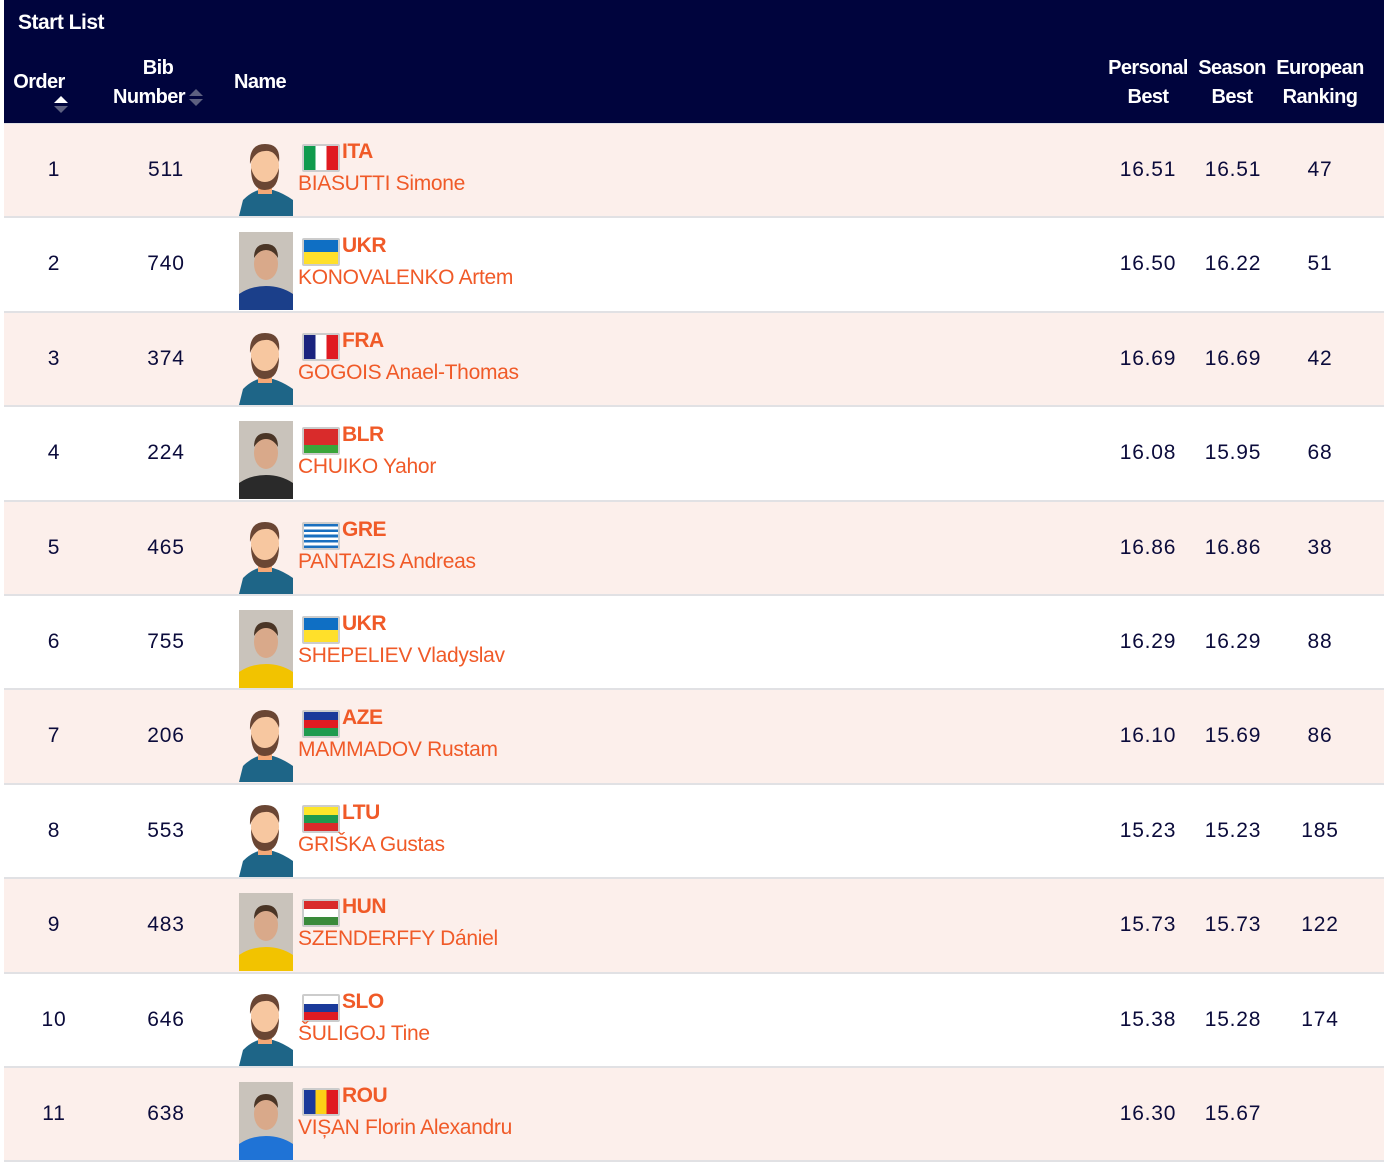  What do you see at coordinates (406, 278) in the screenshot?
I see `athlete-name-link: KONOVALENKO Artem` at bounding box center [406, 278].